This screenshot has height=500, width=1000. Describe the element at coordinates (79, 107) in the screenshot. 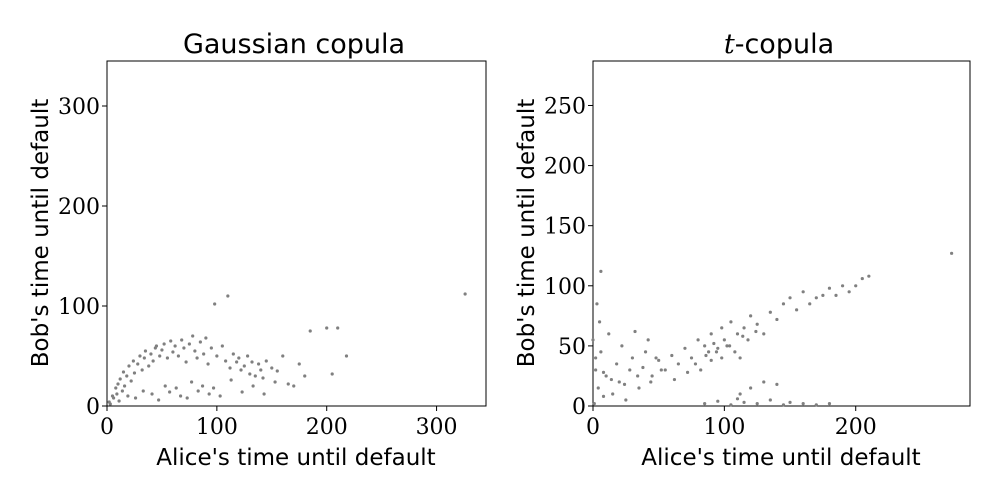

I see `y-tick-label: 300` at that location.